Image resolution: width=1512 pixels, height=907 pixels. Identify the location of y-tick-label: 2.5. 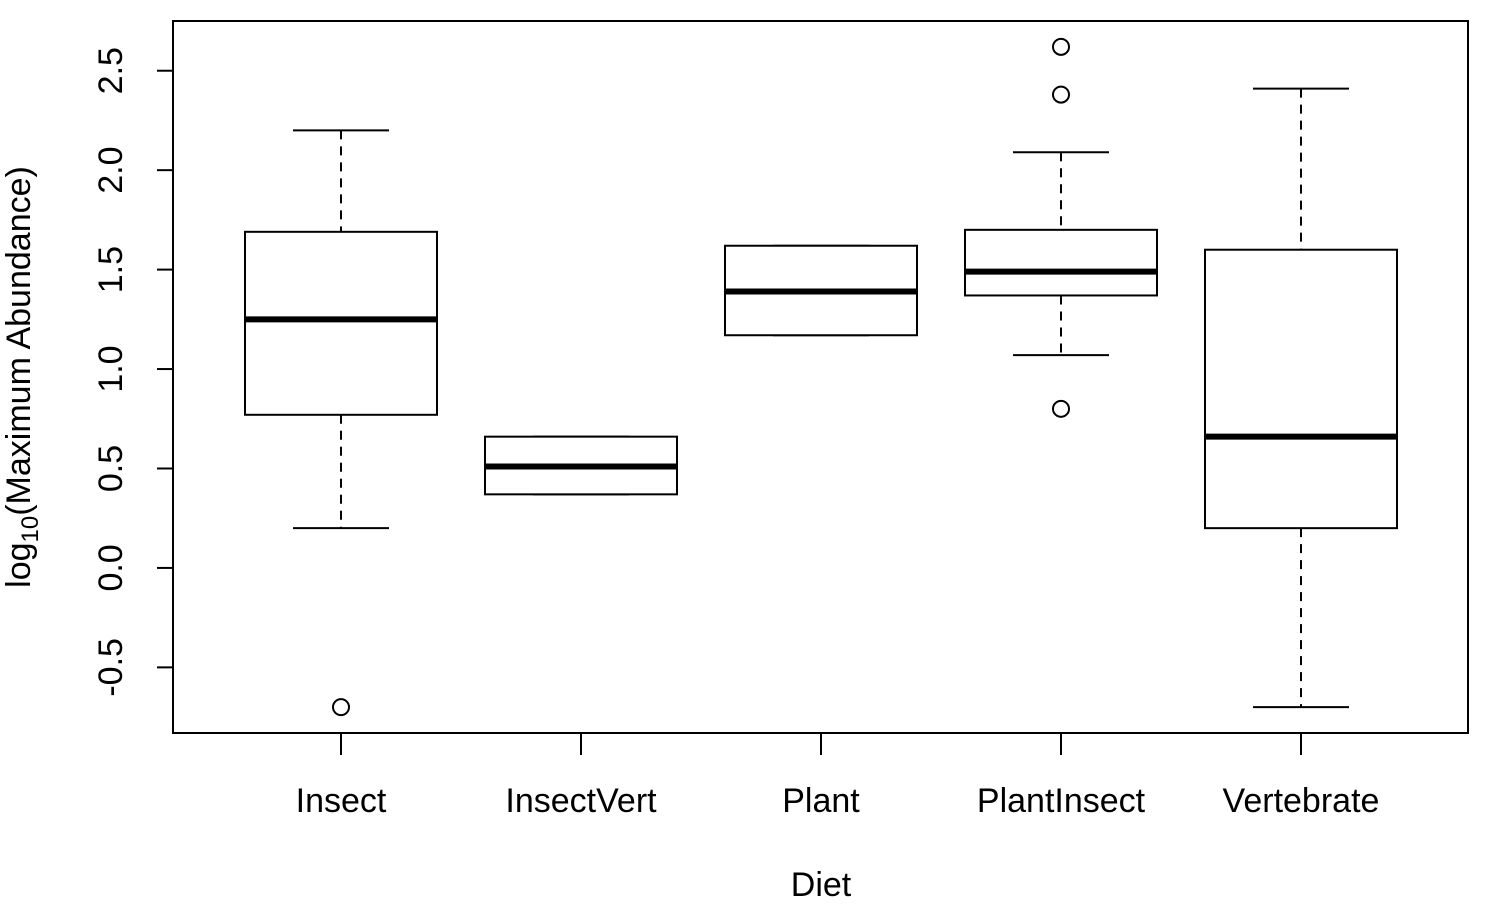
(111, 70).